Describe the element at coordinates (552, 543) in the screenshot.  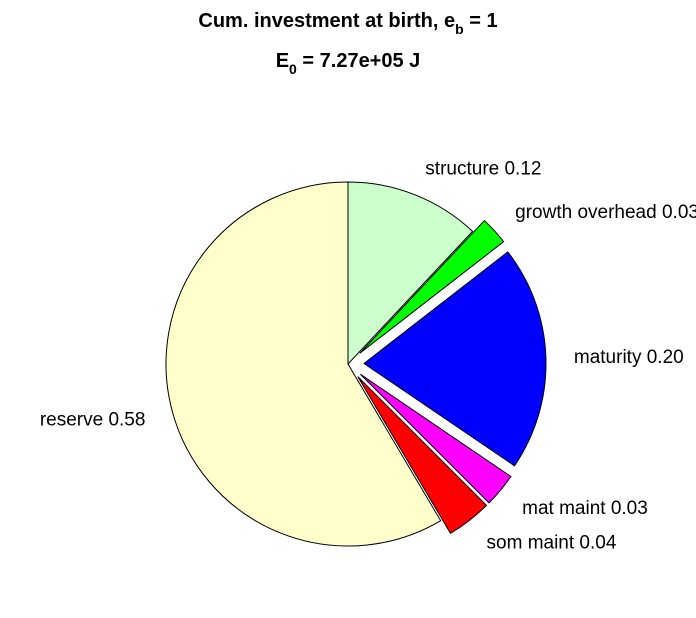
I see `pie-label-som-maint: som maint 0.04` at that location.